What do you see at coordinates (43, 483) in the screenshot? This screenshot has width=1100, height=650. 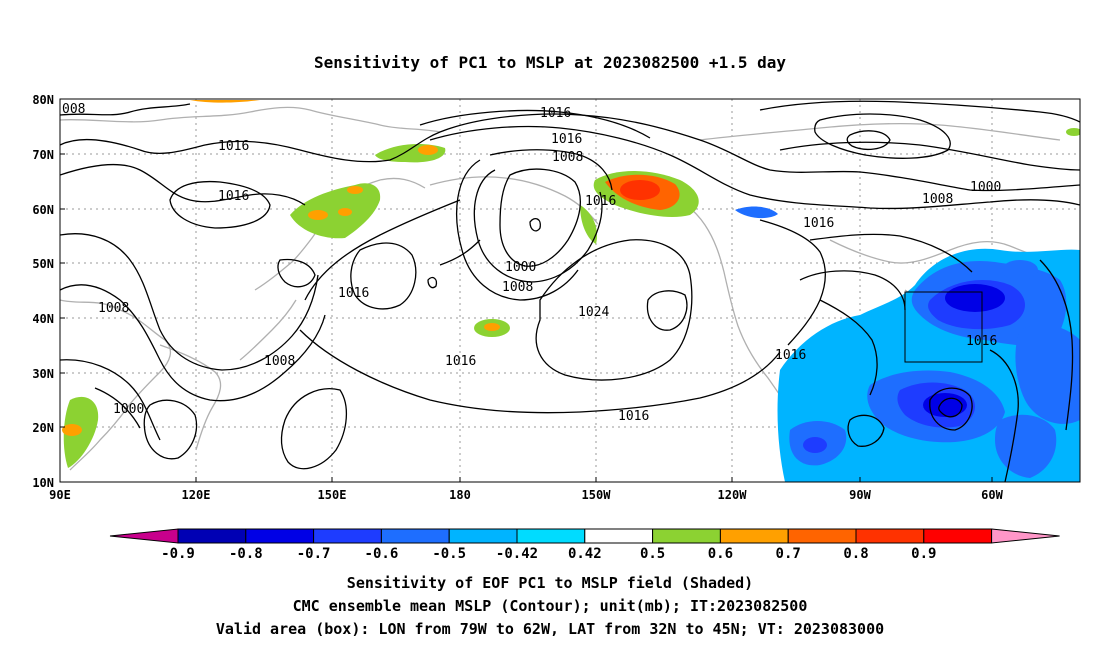 I see `lat-label: 10N` at bounding box center [43, 483].